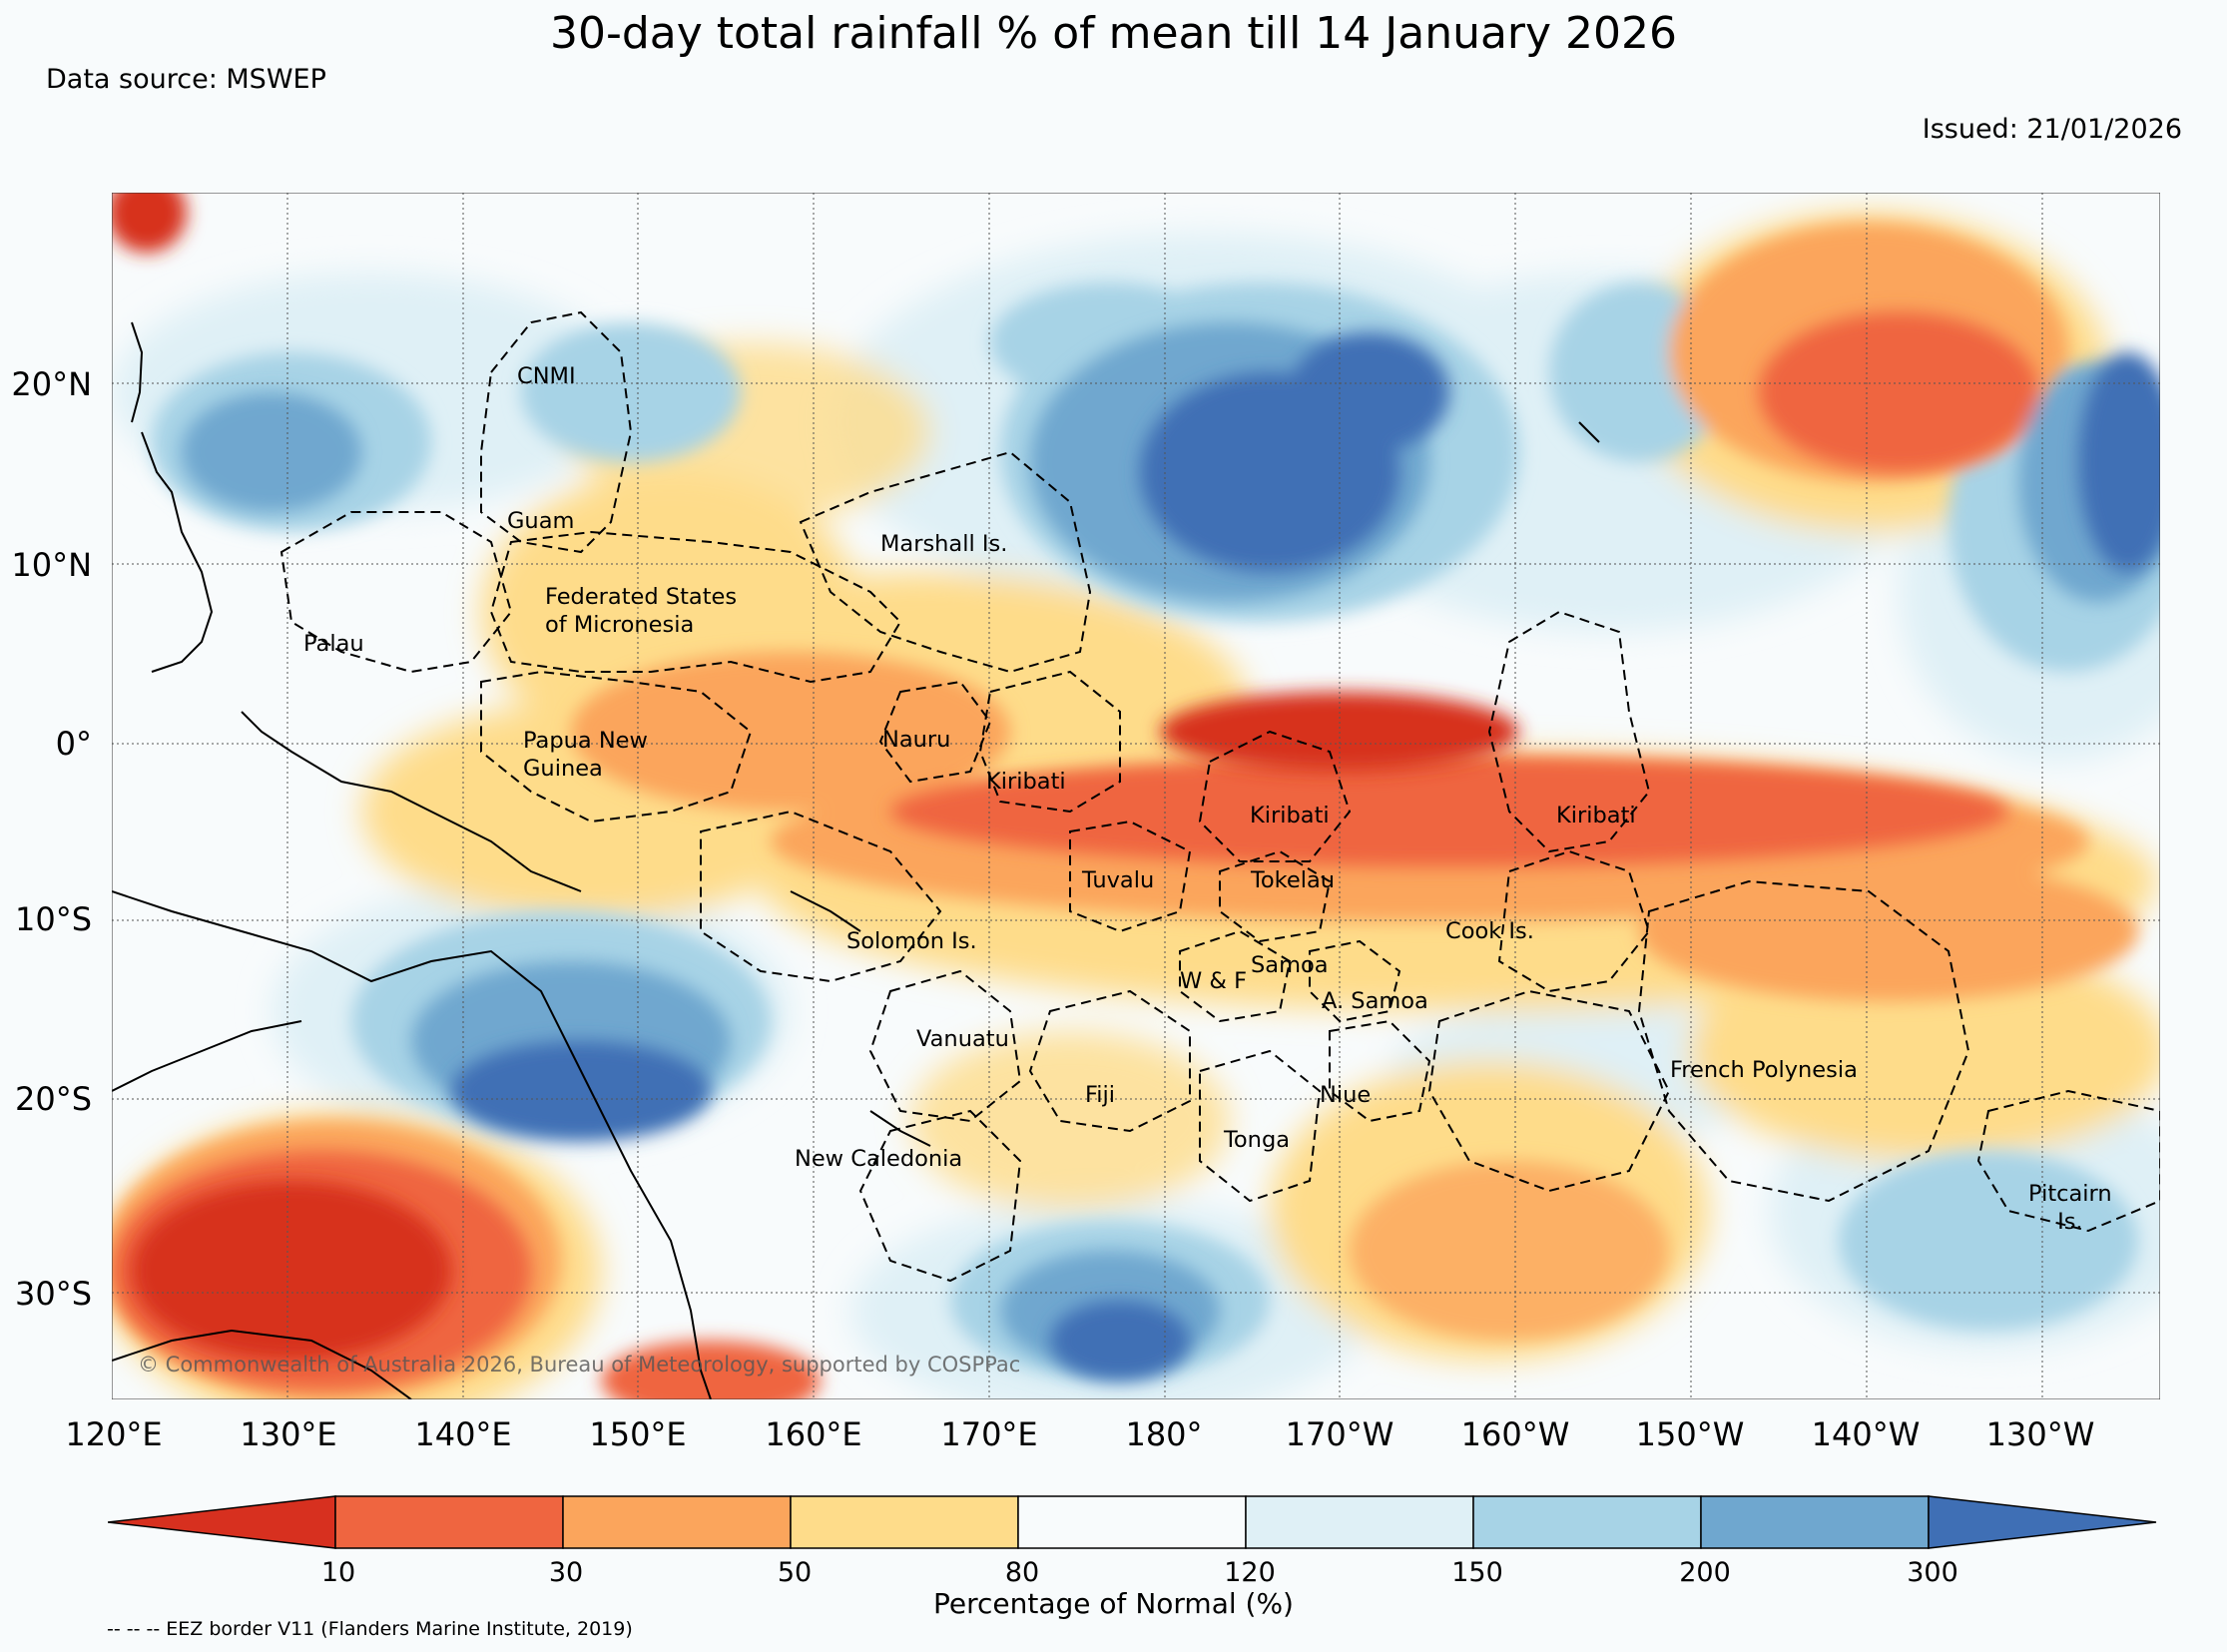 This screenshot has height=1652, width=2227. I want to click on lon-label-180: 180°, so click(1164, 1434).